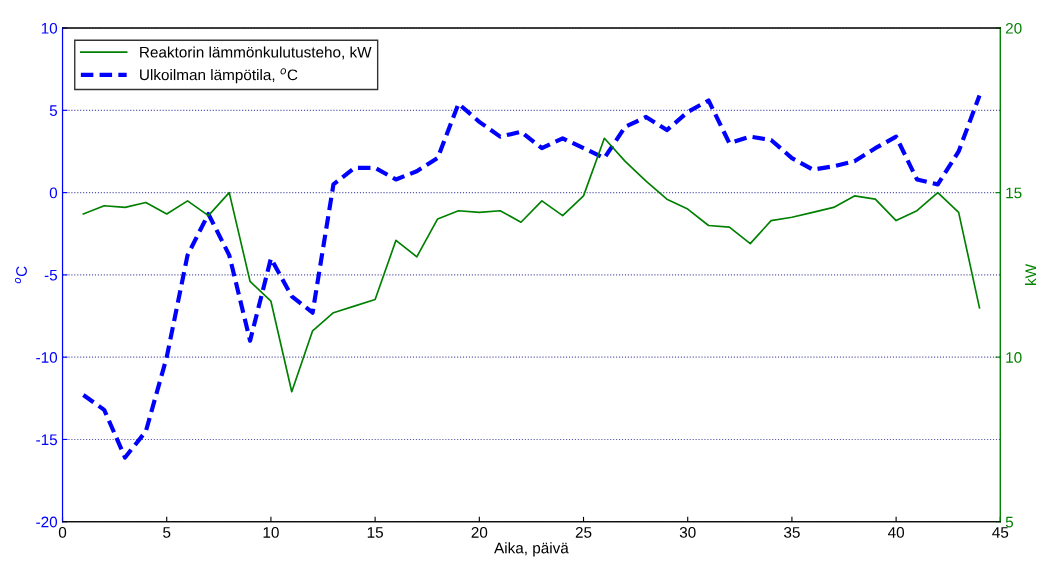 The height and width of the screenshot is (561, 1042). Describe the element at coordinates (896, 532) in the screenshot. I see `x-tick-label: 40` at that location.